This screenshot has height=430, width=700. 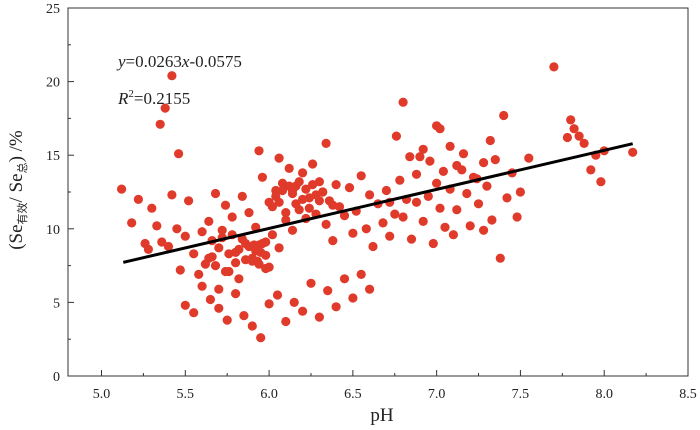 What do you see at coordinates (186, 394) in the screenshot?
I see `x-tick-label: 5.5` at bounding box center [186, 394].